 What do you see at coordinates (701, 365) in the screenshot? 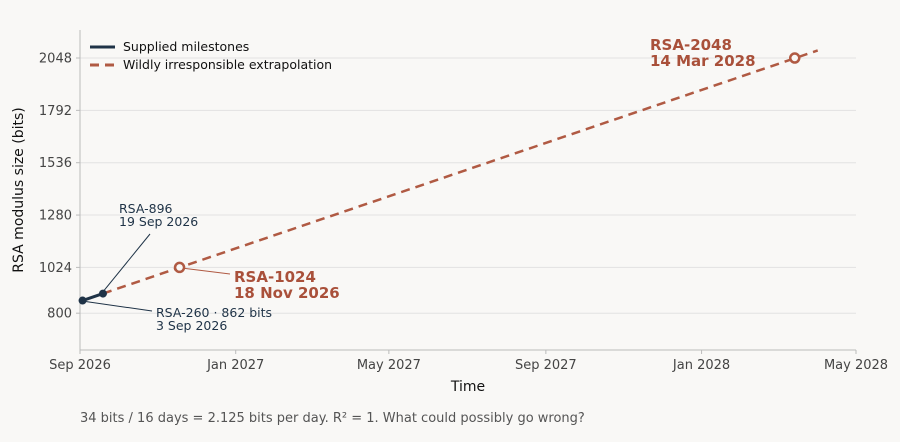
I see `x-tick-label: Jan 2028` at bounding box center [701, 365].